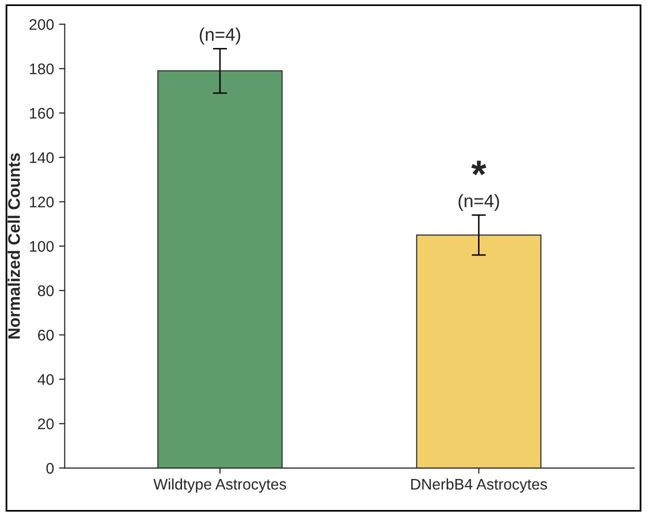  Describe the element at coordinates (42, 68) in the screenshot. I see `y-tick-label: 180` at that location.